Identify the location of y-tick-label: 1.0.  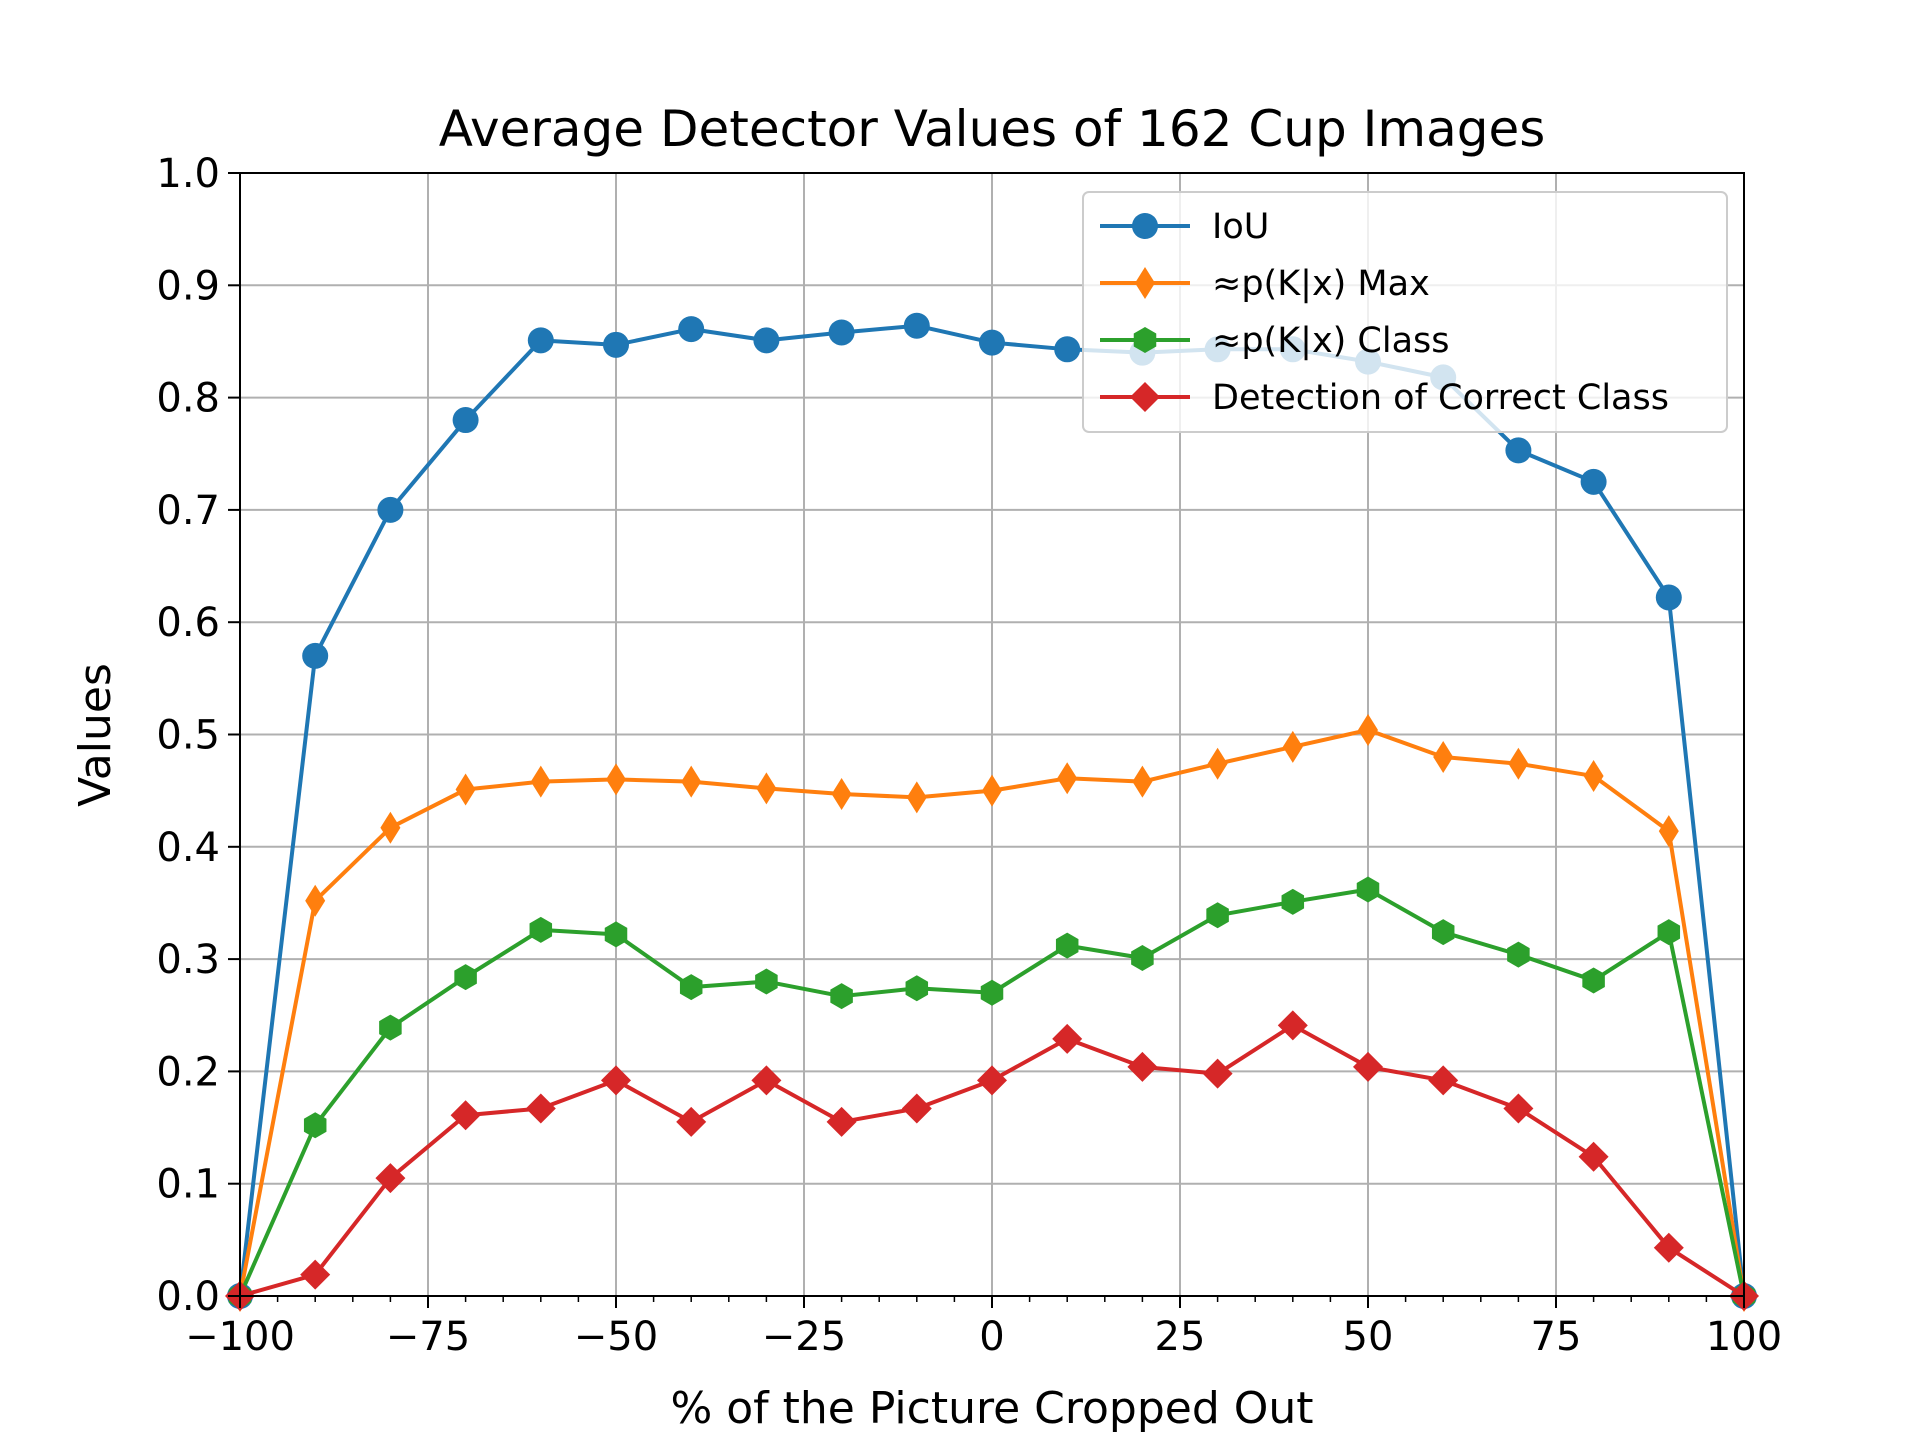
(188, 174).